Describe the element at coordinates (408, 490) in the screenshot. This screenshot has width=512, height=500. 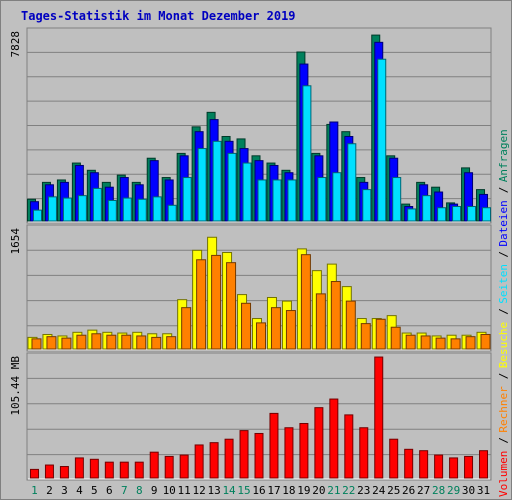
I see `x-tick-label-day-26: 26` at that location.